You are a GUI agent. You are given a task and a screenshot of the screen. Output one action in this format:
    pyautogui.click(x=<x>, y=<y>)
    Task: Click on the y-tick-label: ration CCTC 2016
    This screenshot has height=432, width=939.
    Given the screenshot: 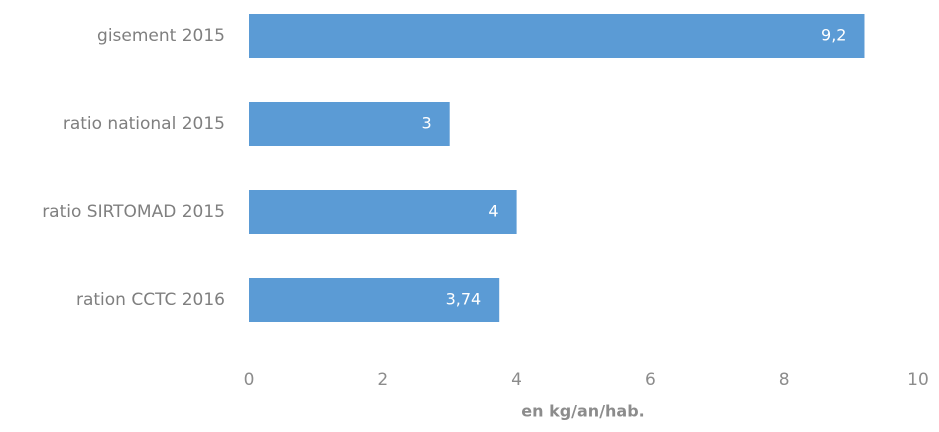 What is the action you would take?
    pyautogui.click(x=150, y=300)
    